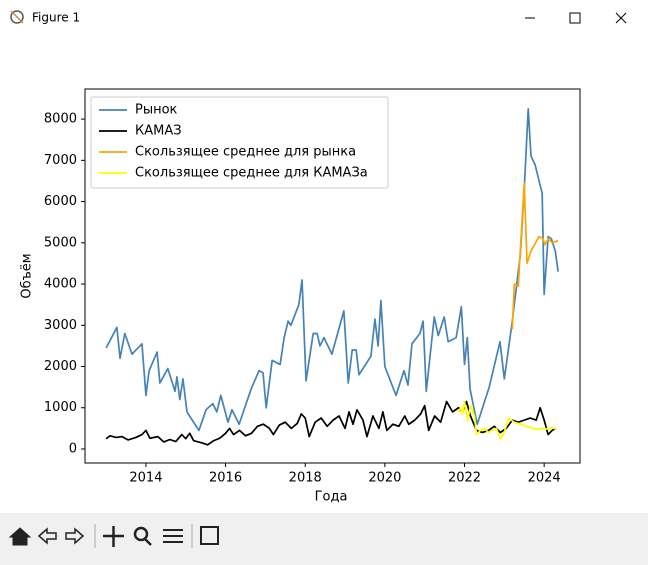  I want to click on legend-label: Скользящее среднее для рынка, so click(245, 152).